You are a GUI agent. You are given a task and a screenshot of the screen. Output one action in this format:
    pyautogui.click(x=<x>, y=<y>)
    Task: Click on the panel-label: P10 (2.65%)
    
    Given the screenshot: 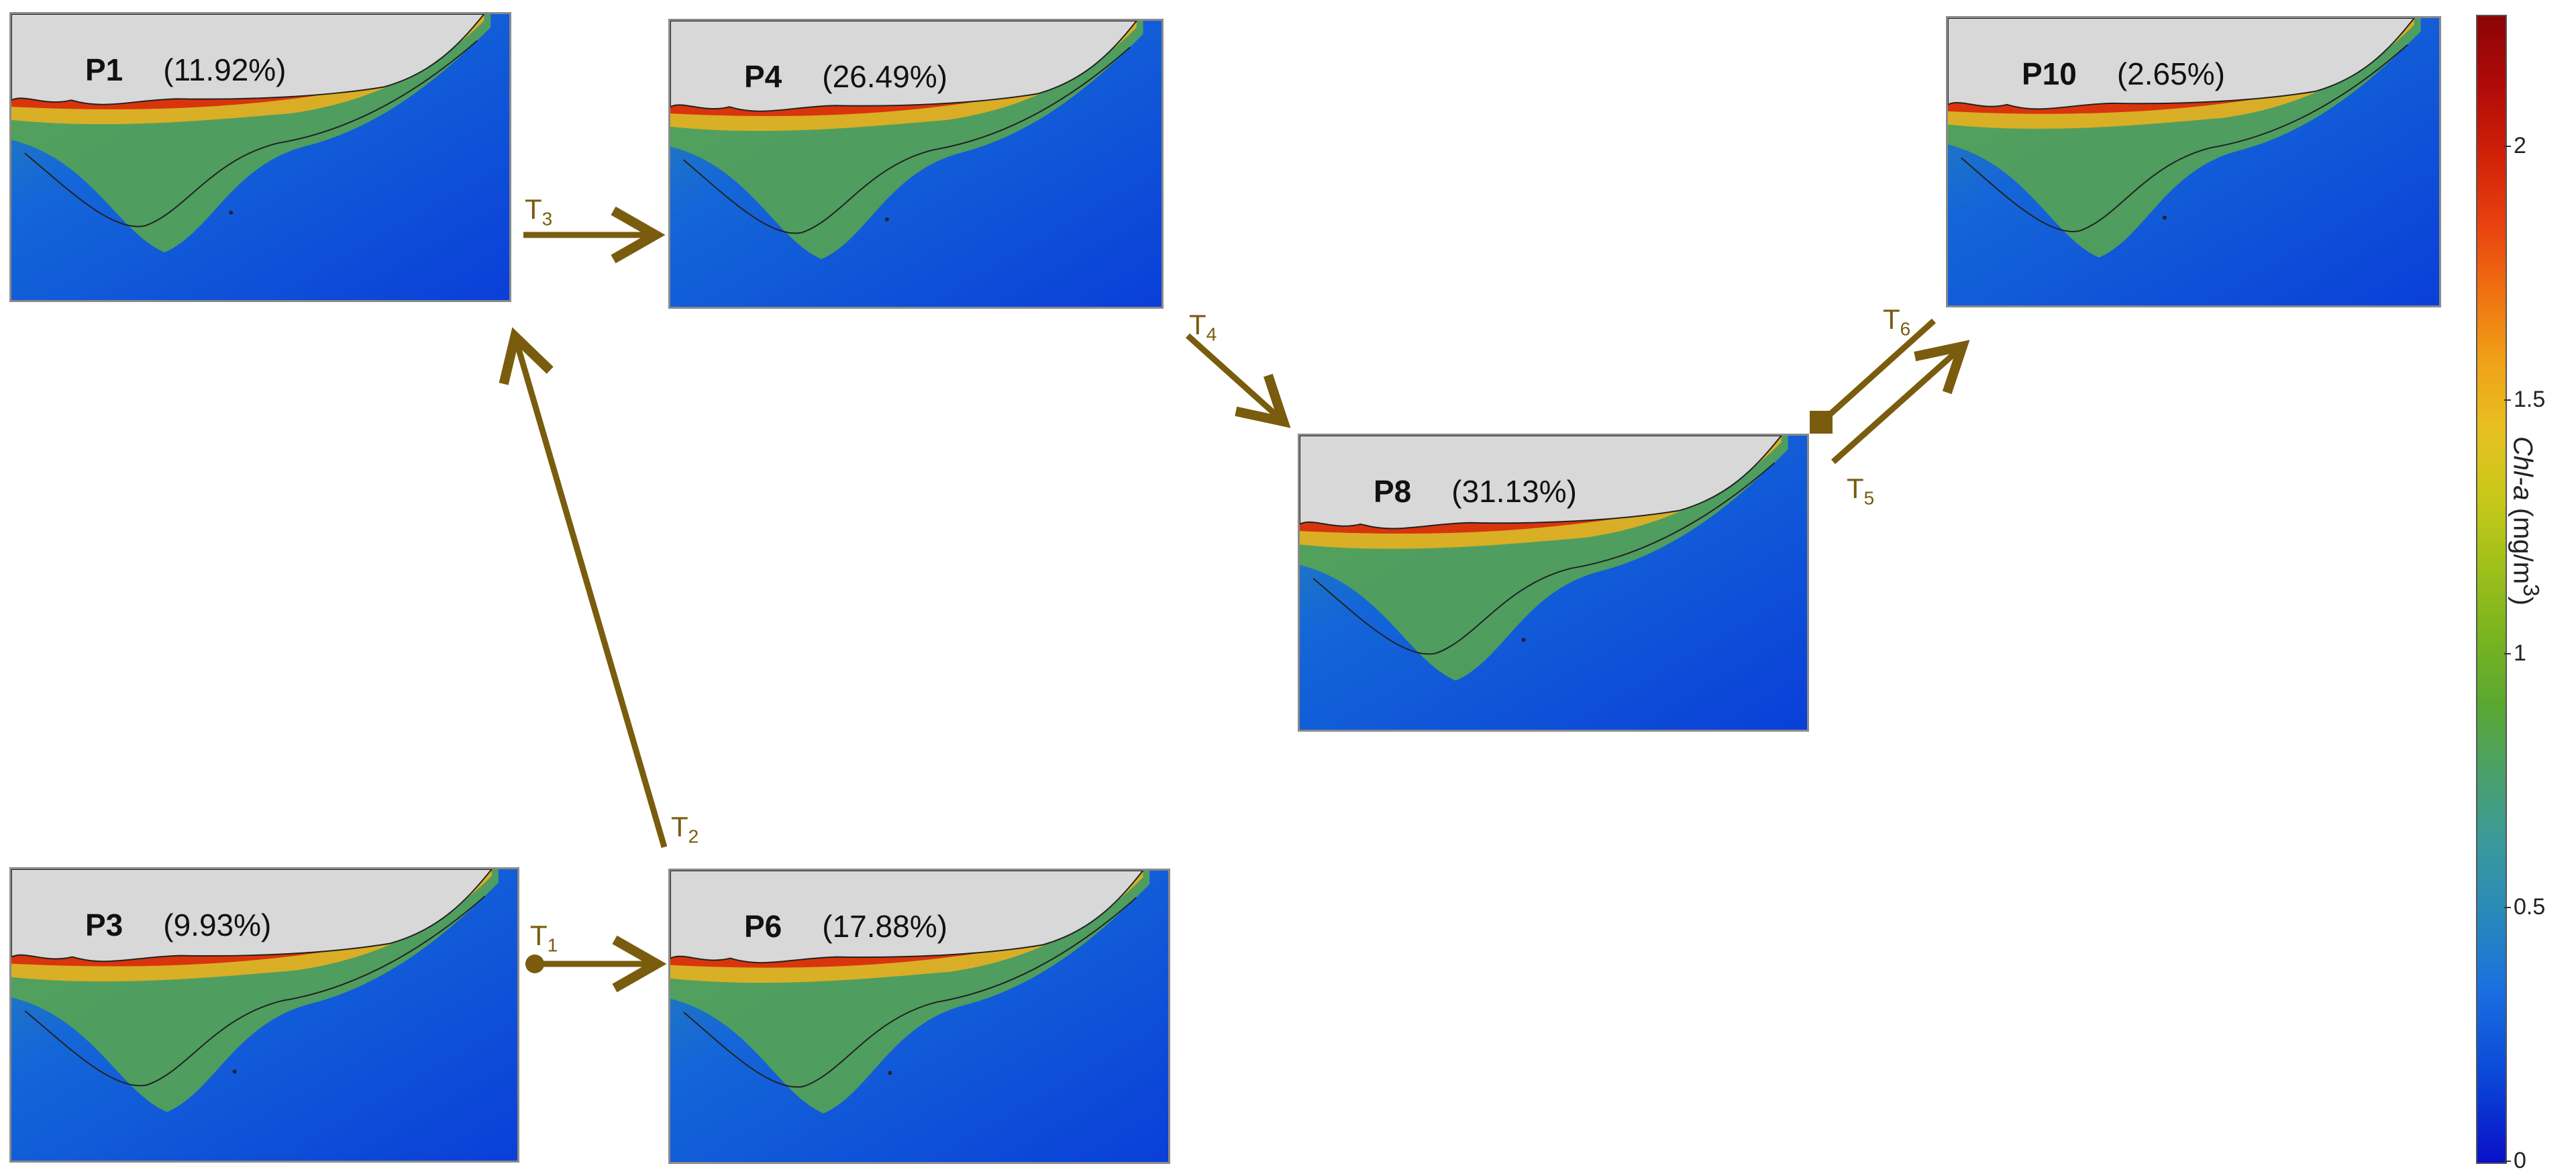 What is the action you would take?
    pyautogui.click(x=2123, y=74)
    